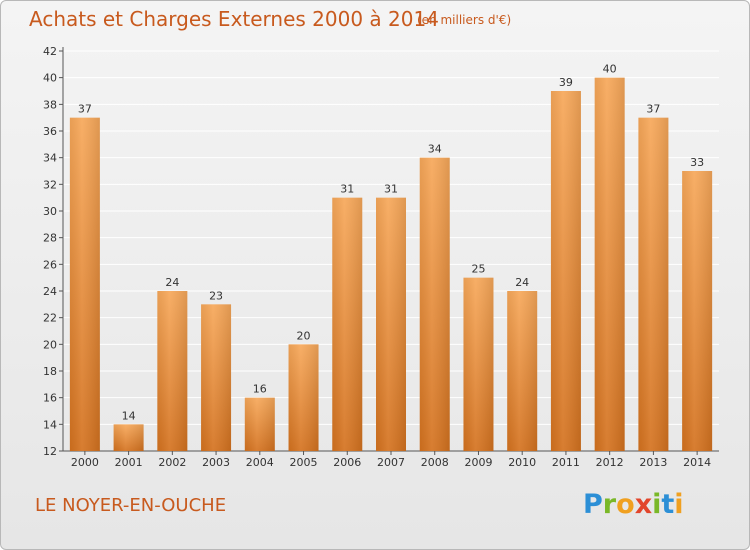 This screenshot has height=550, width=750. Describe the element at coordinates (85, 462) in the screenshot. I see `x-tick-label: 2000` at that location.